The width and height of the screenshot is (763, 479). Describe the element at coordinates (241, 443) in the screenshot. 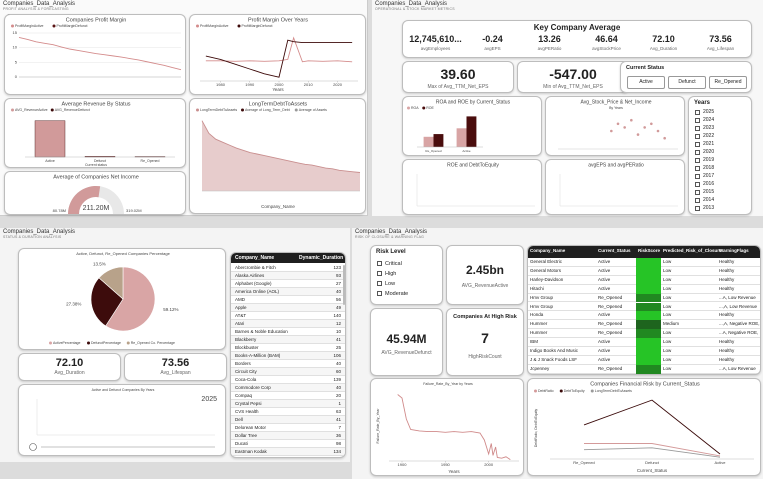

I see `table-cell: Ducati` at that location.